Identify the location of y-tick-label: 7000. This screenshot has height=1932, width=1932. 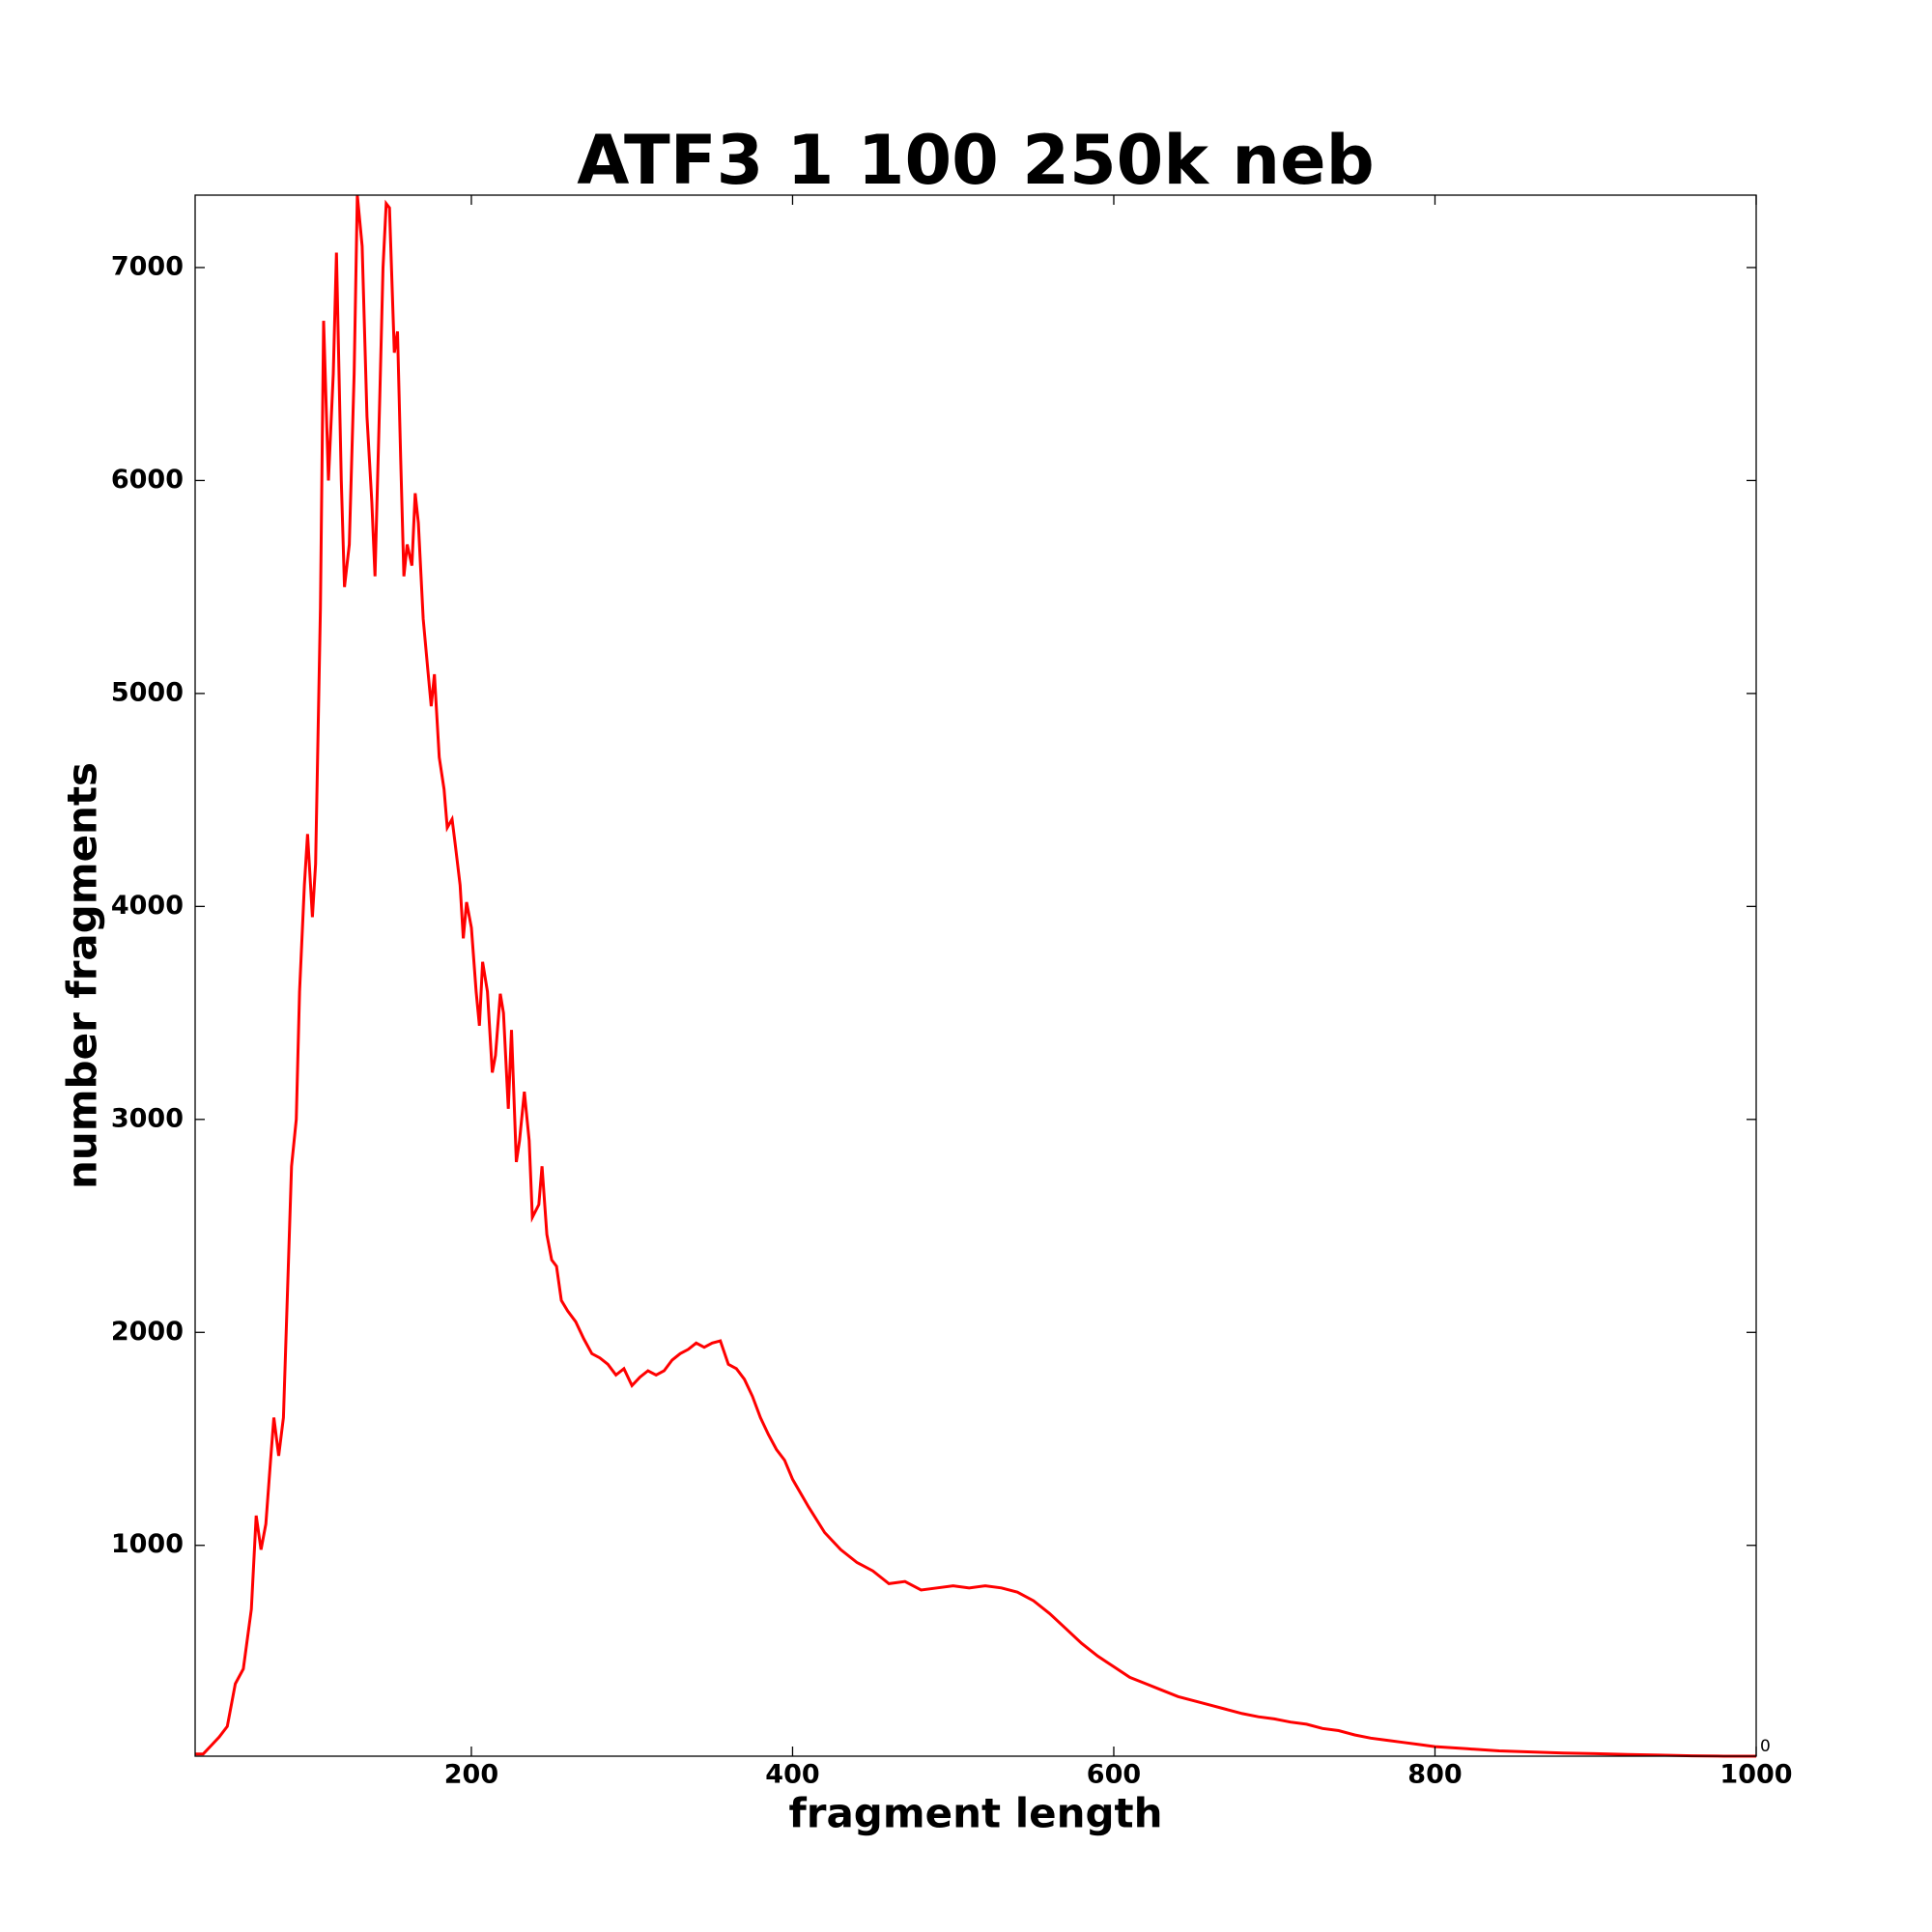
(147, 266).